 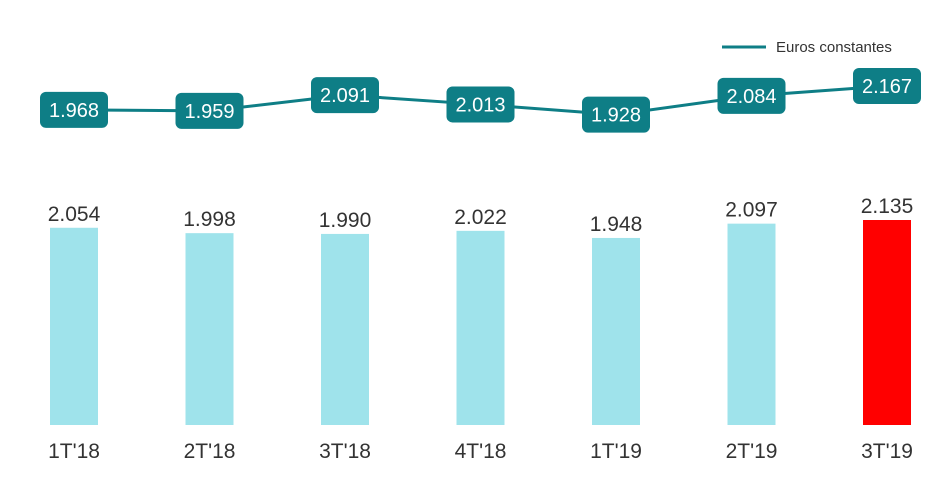 I want to click on x-tick-label: 4T'18, so click(x=481, y=451).